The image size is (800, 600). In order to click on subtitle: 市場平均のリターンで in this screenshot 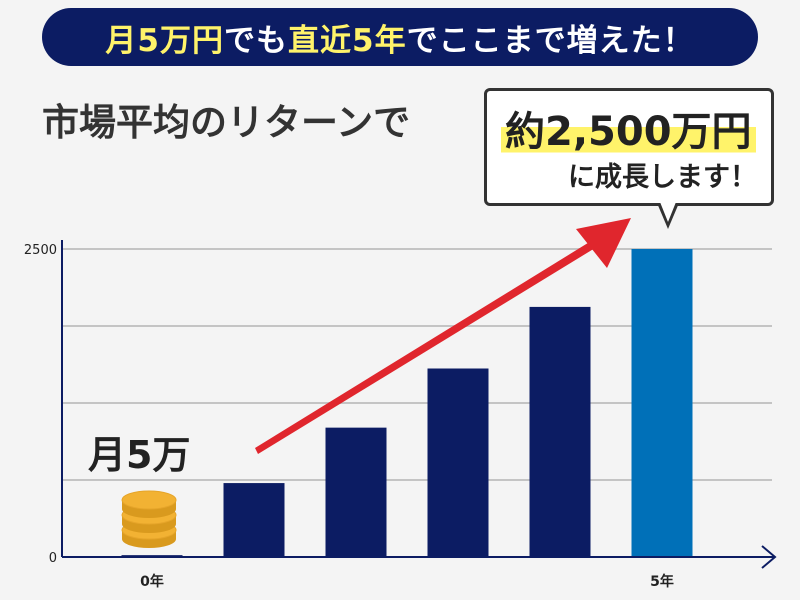, I will do `click(226, 122)`.